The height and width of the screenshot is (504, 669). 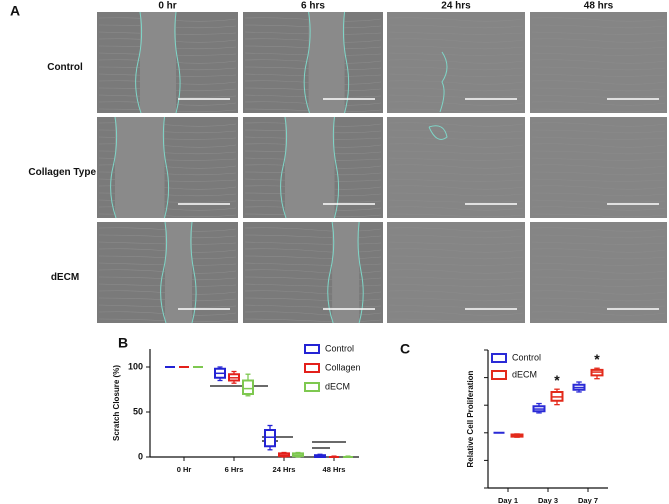 I want to click on box, so click(x=270, y=438).